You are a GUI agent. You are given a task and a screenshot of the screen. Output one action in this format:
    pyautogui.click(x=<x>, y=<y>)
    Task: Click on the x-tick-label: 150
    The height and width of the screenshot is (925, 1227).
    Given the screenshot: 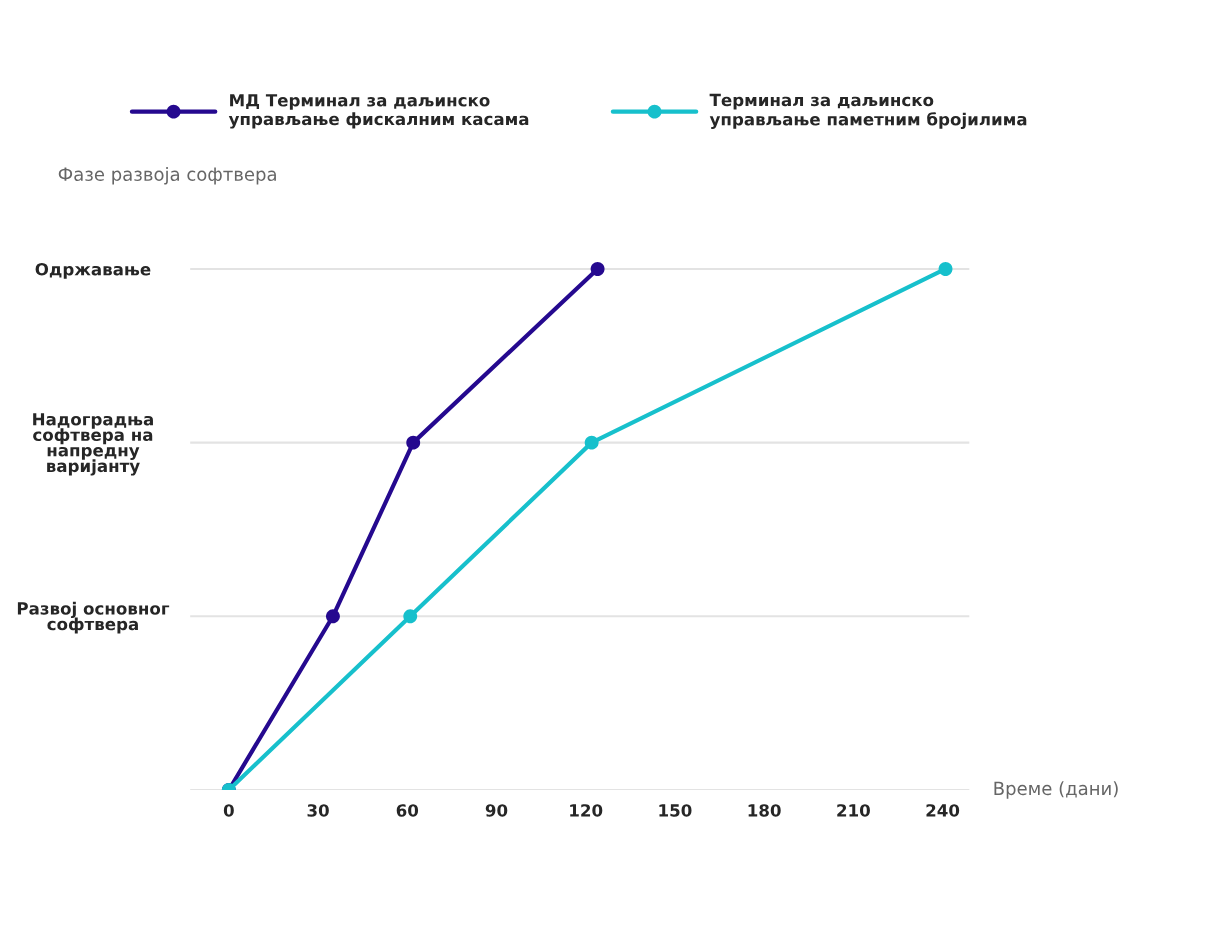 What is the action you would take?
    pyautogui.click(x=675, y=810)
    